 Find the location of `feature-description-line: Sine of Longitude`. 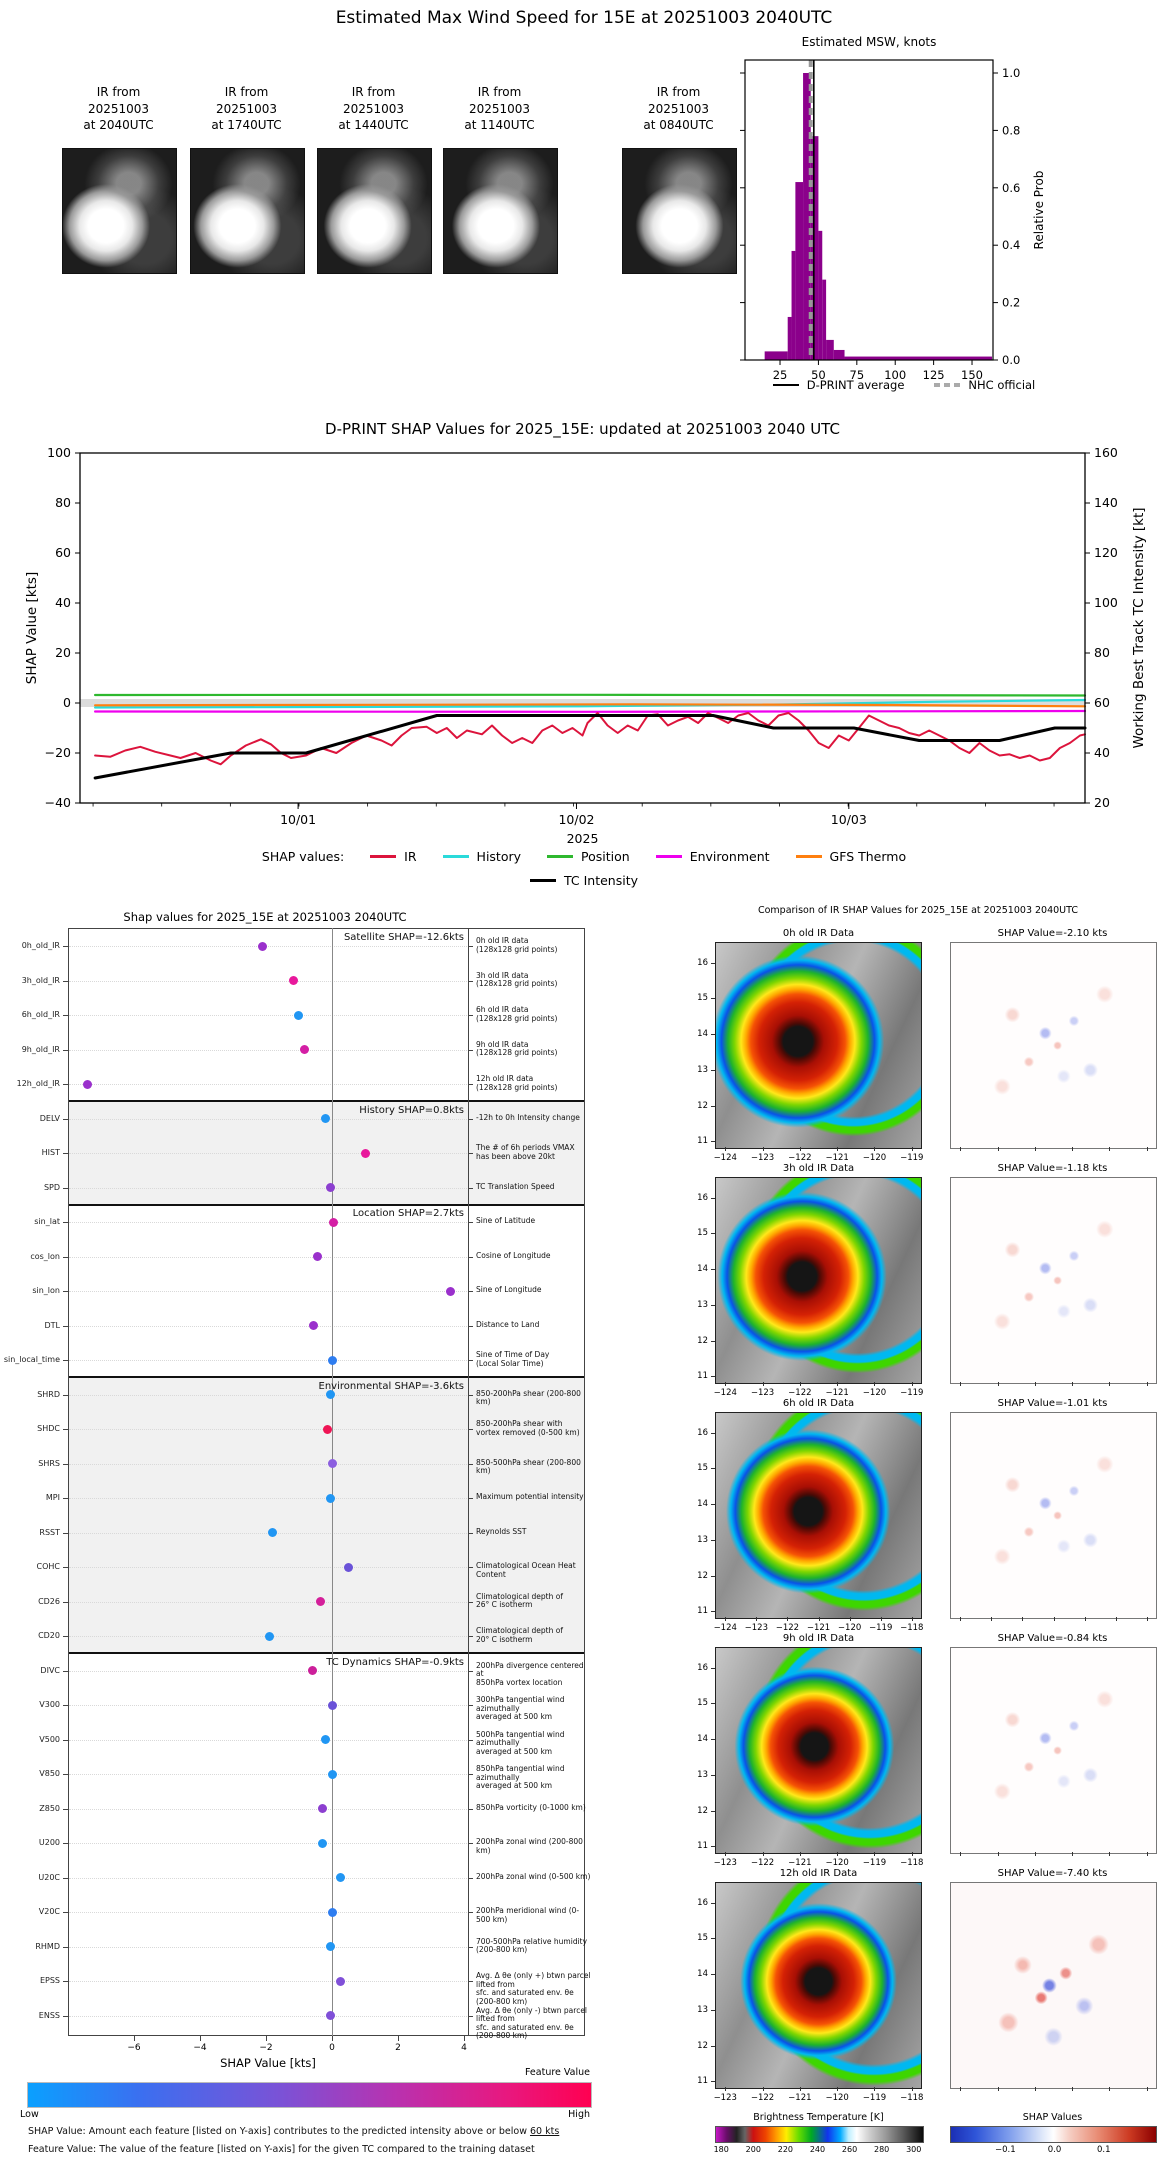

feature-description-line: Sine of Longitude is located at coordinates (509, 1289).